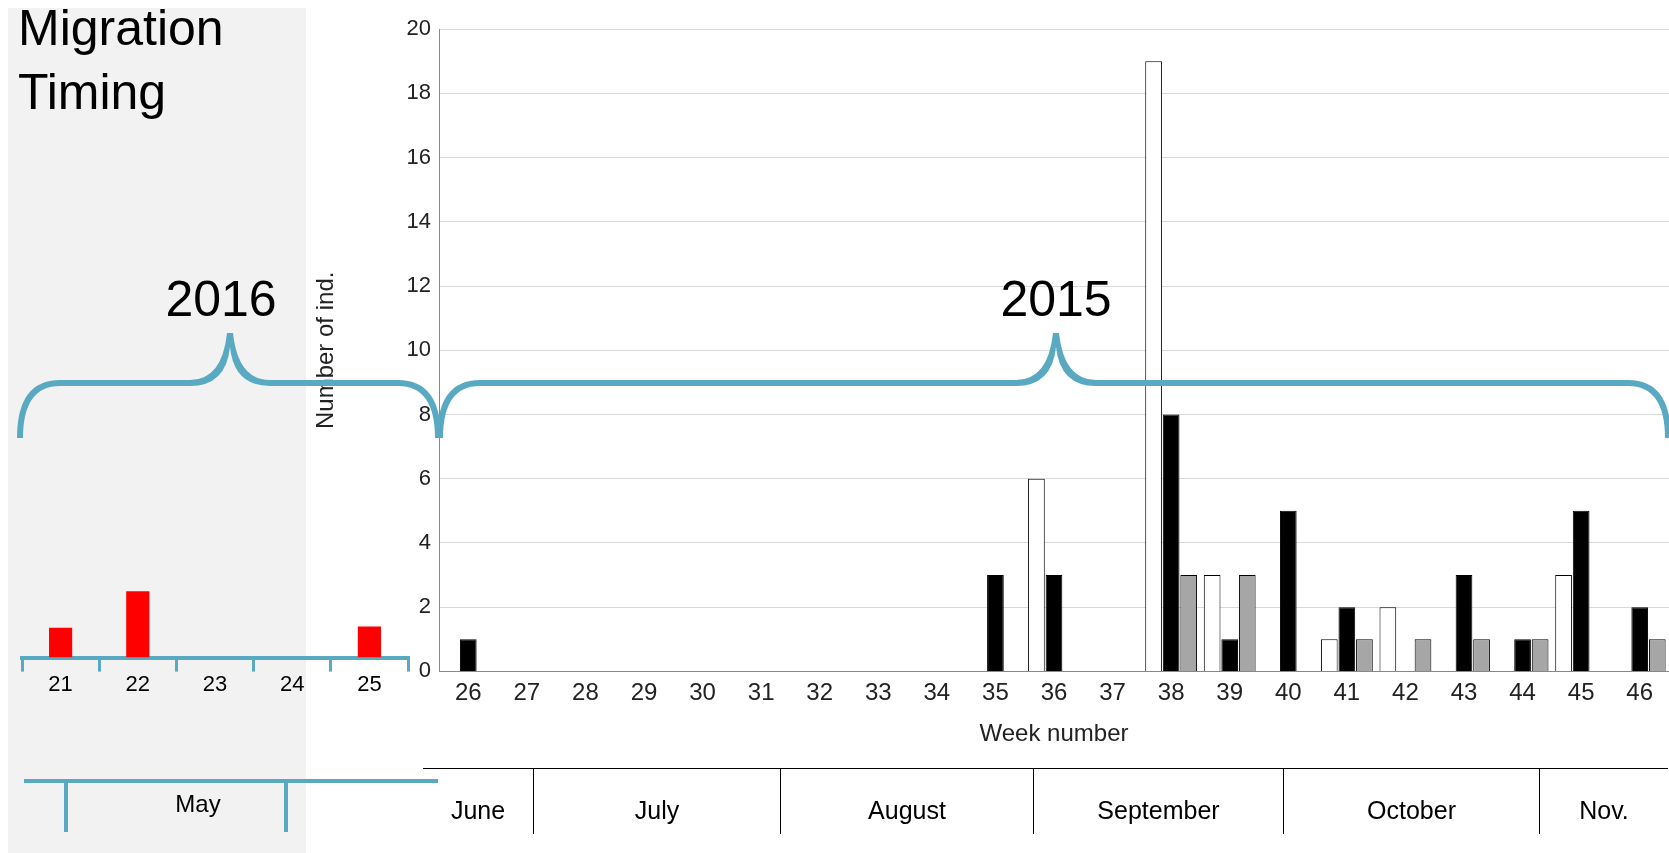 Image resolution: width=1669 pixels, height=853 pixels. I want to click on x-tick-label: 45, so click(1581, 692).